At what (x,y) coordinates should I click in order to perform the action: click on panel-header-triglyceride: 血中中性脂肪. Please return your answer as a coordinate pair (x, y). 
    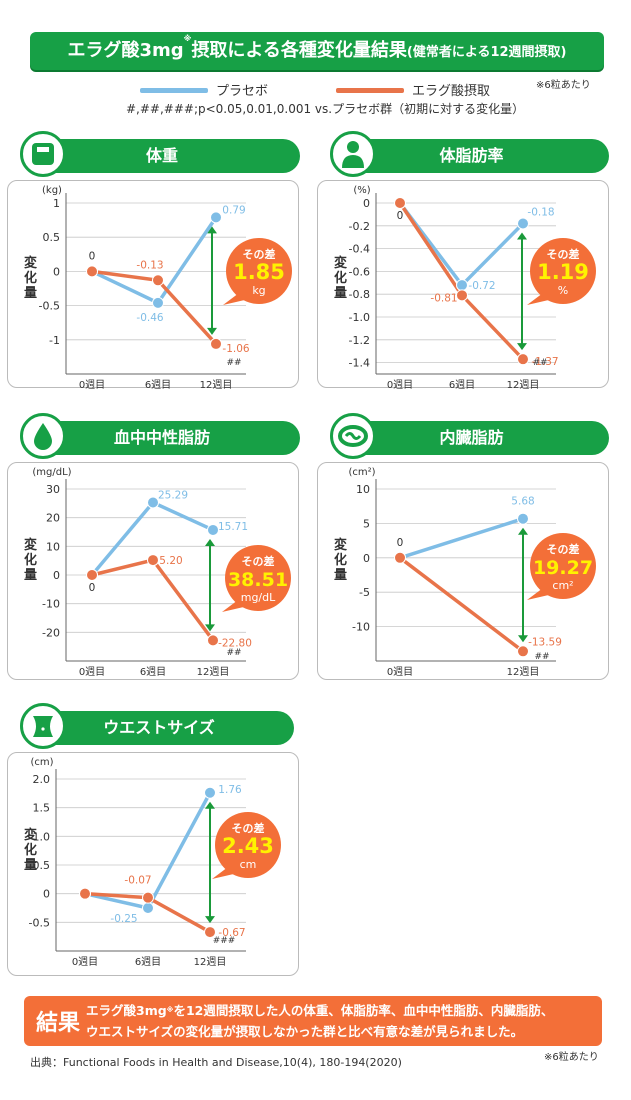
    Looking at the image, I should click on (160, 436).